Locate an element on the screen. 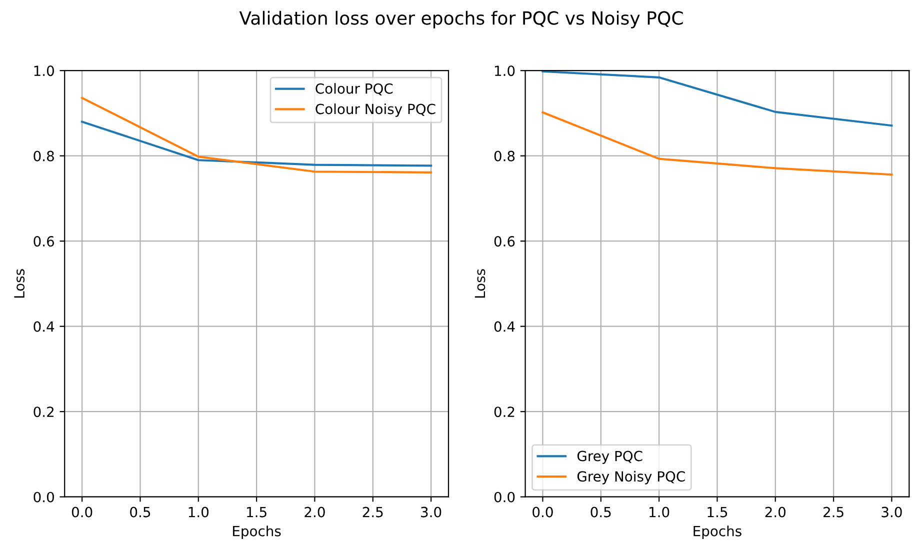 This screenshot has width=923, height=543. legend-label: Grey PQC is located at coordinates (609, 457).